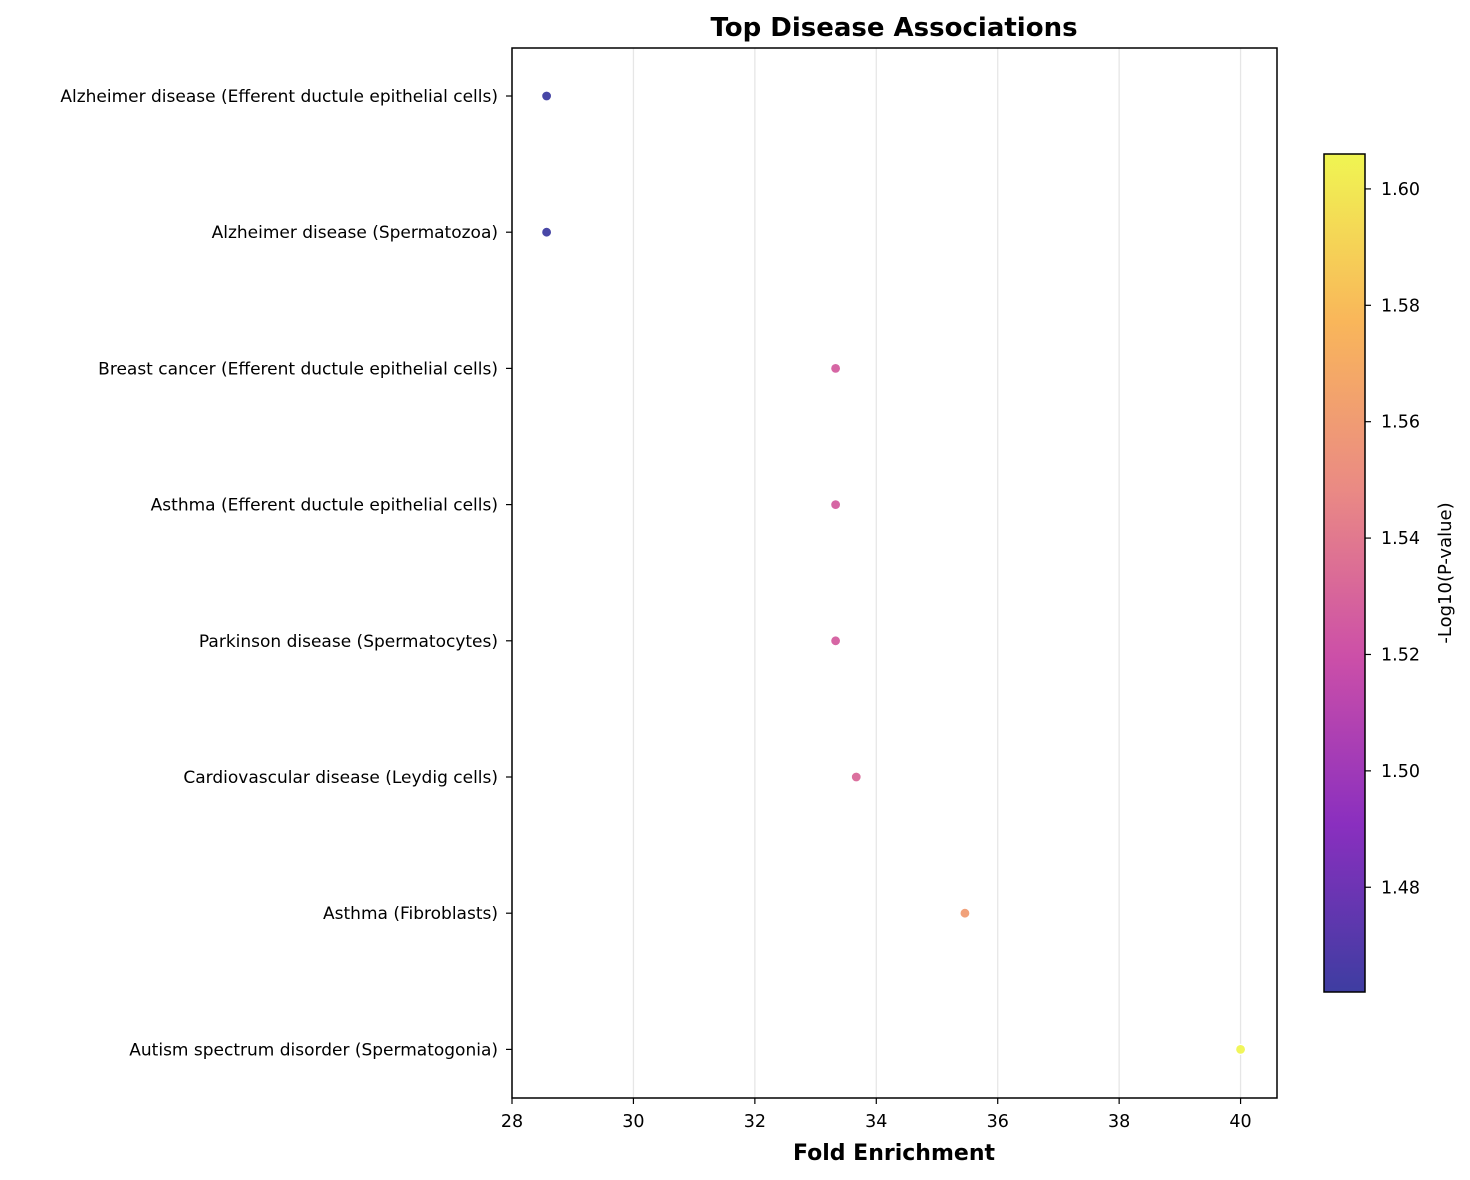  Describe the element at coordinates (348, 642) in the screenshot. I see `y-tick-label: Parkinson disease (Spermatocytes)` at that location.